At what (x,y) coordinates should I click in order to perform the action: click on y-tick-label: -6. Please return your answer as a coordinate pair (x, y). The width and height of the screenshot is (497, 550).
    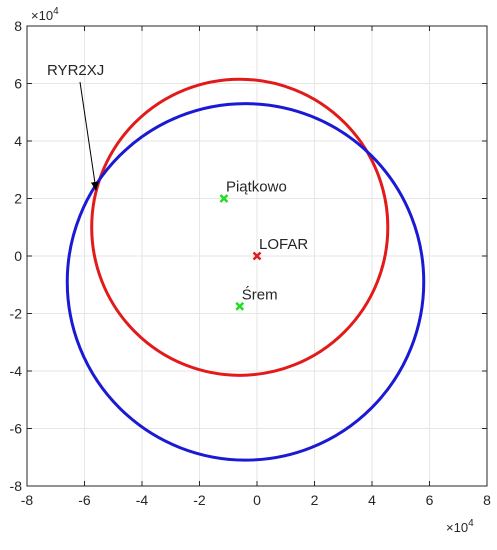
    Looking at the image, I should click on (16, 429).